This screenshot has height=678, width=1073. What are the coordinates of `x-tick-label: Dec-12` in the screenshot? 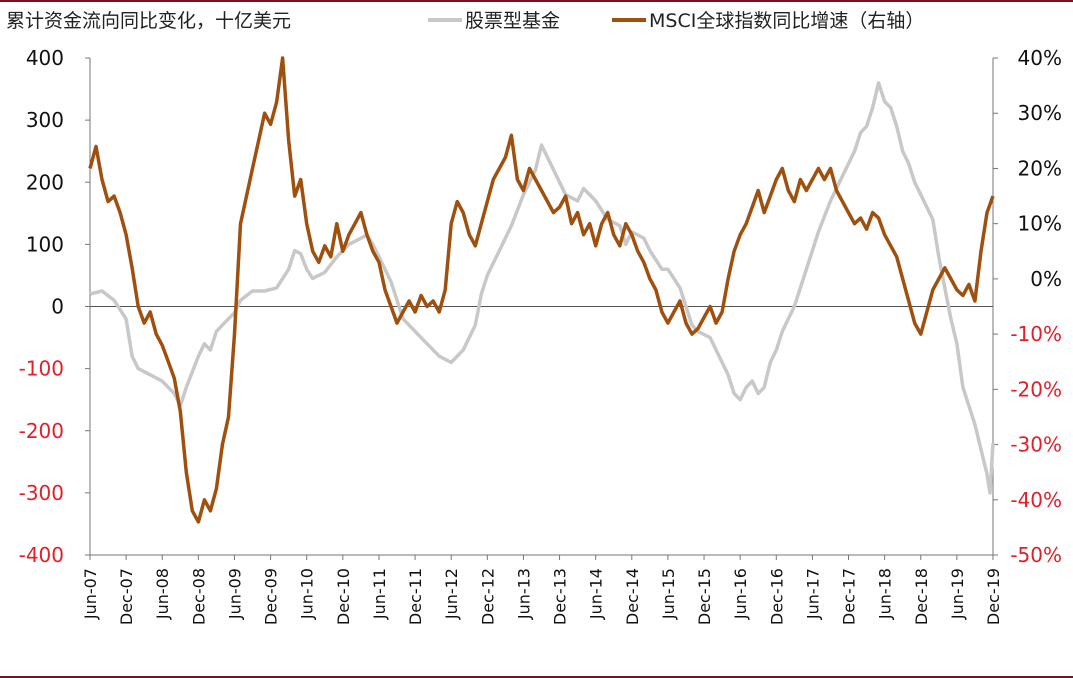 It's located at (487, 596).